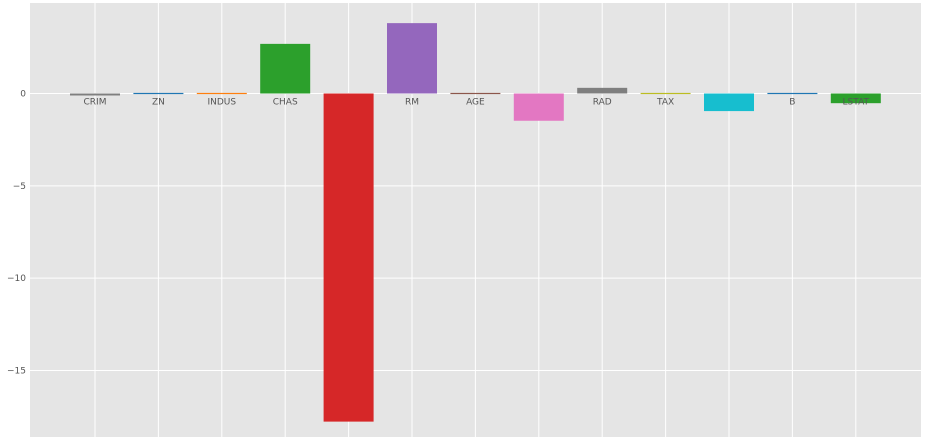 Image resolution: width=946 pixels, height=437 pixels. I want to click on y-tick-label: −15, so click(16, 372).